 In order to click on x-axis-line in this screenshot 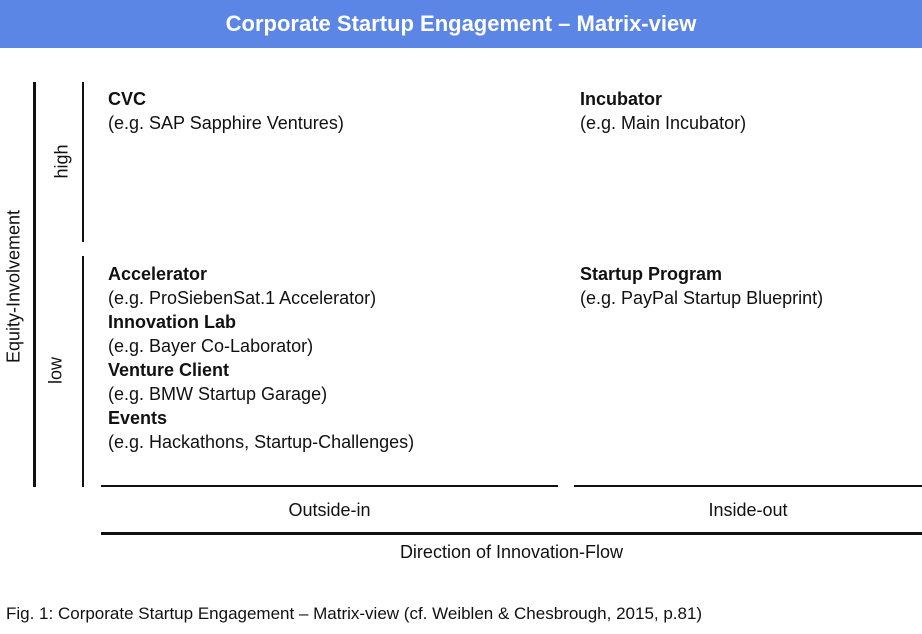, I will do `click(511, 533)`.